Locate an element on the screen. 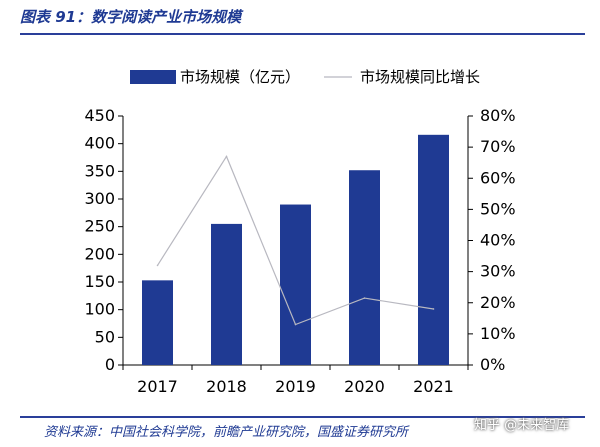  left-tick-label: 250 is located at coordinates (99, 226).